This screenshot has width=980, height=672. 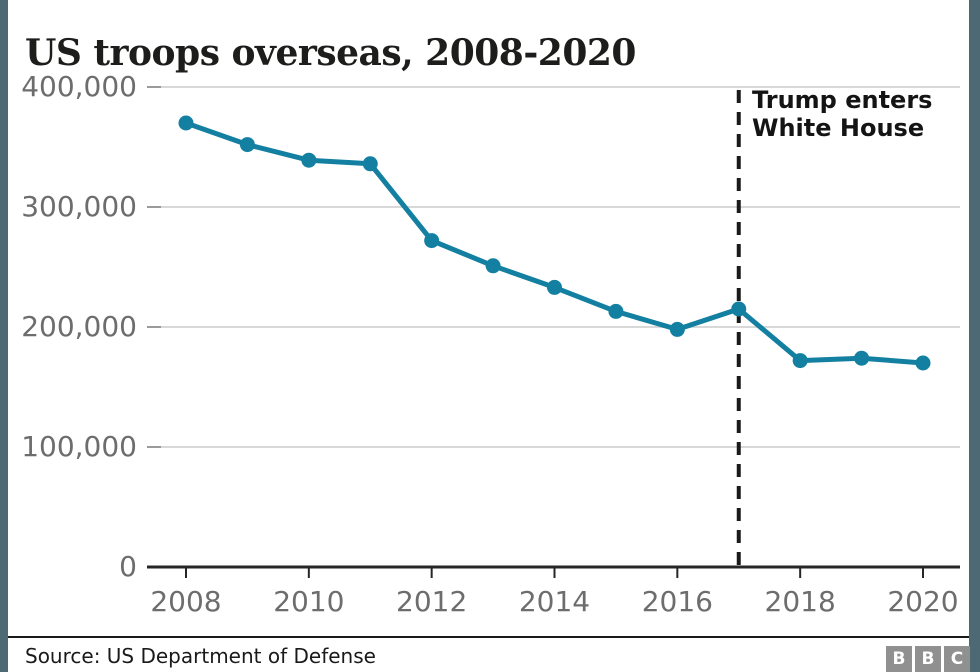 What do you see at coordinates (842, 100) in the screenshot?
I see `vline-annotation-line1: Trump enters` at bounding box center [842, 100].